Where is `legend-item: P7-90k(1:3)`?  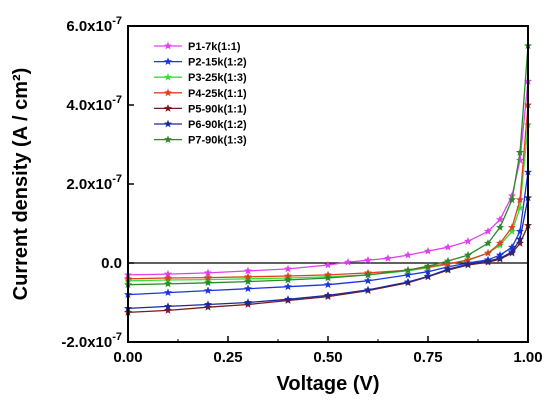
legend-item: P7-90k(1:3) is located at coordinates (200, 141).